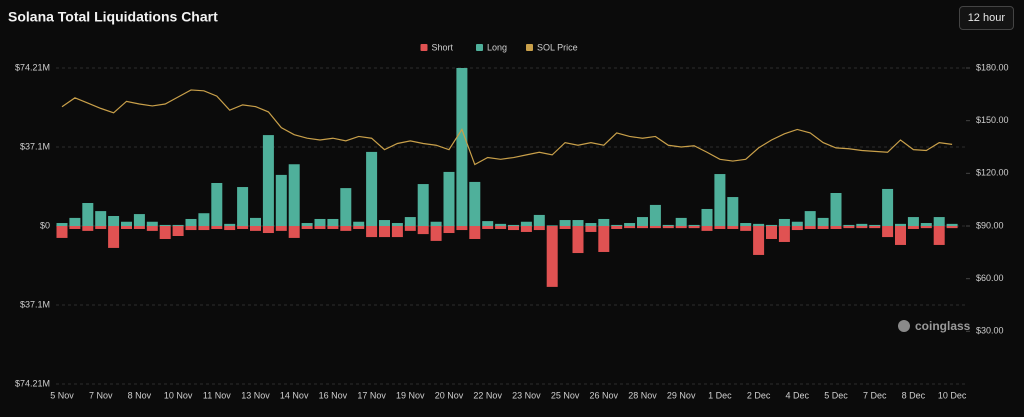  Describe the element at coordinates (449, 395) in the screenshot. I see `x-tick-label: 20 Nov` at that location.